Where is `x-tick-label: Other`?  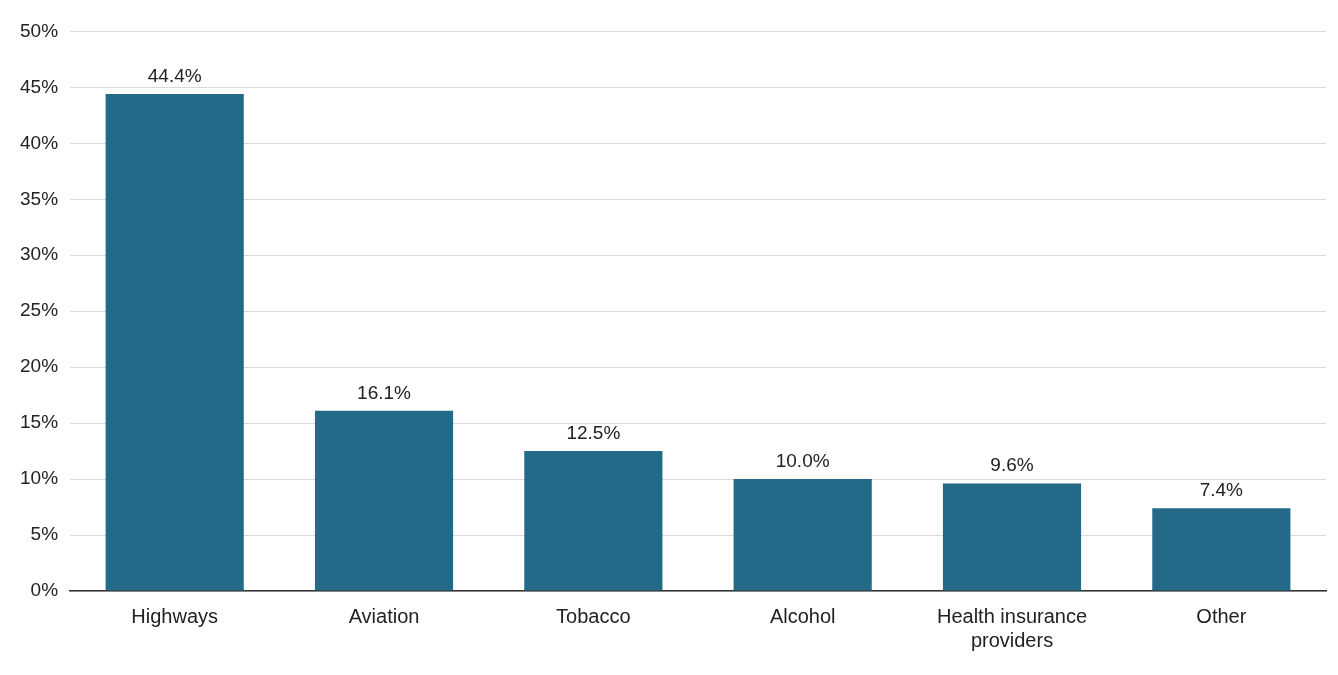 x-tick-label: Other is located at coordinates (1221, 615).